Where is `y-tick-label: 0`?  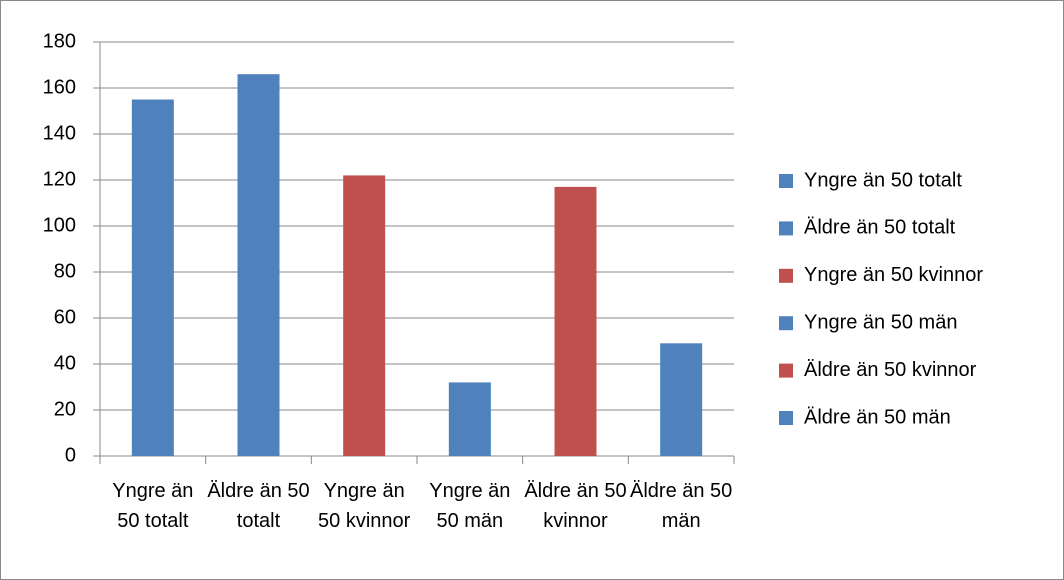
y-tick-label: 0 is located at coordinates (70, 455).